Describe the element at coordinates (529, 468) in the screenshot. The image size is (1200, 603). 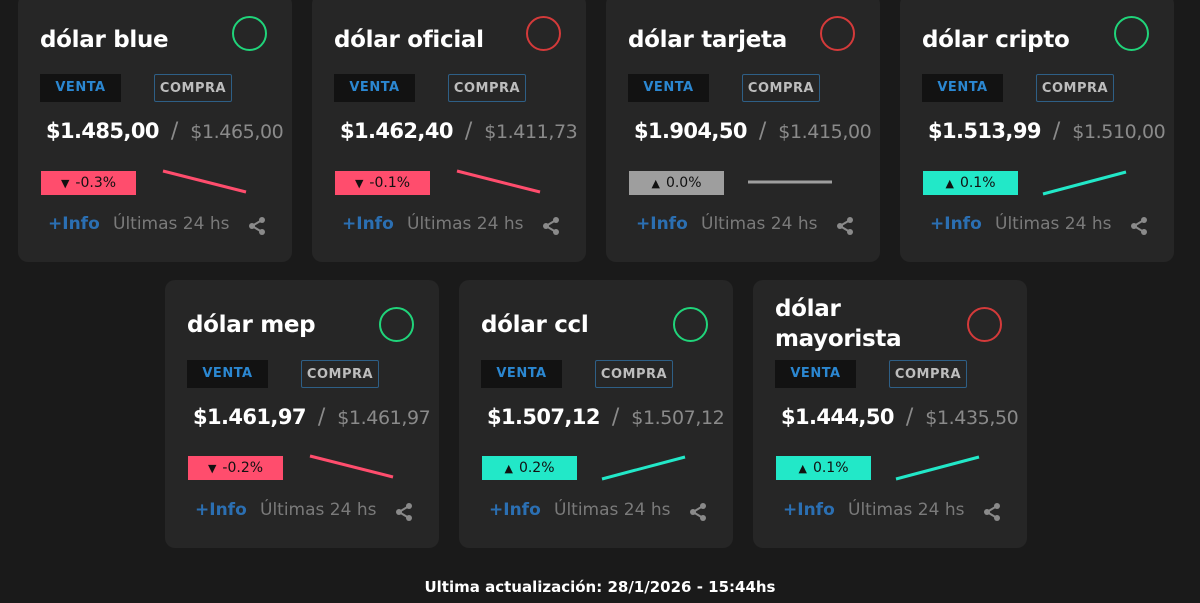
I see `change-badge: ▲ 0.2%` at that location.